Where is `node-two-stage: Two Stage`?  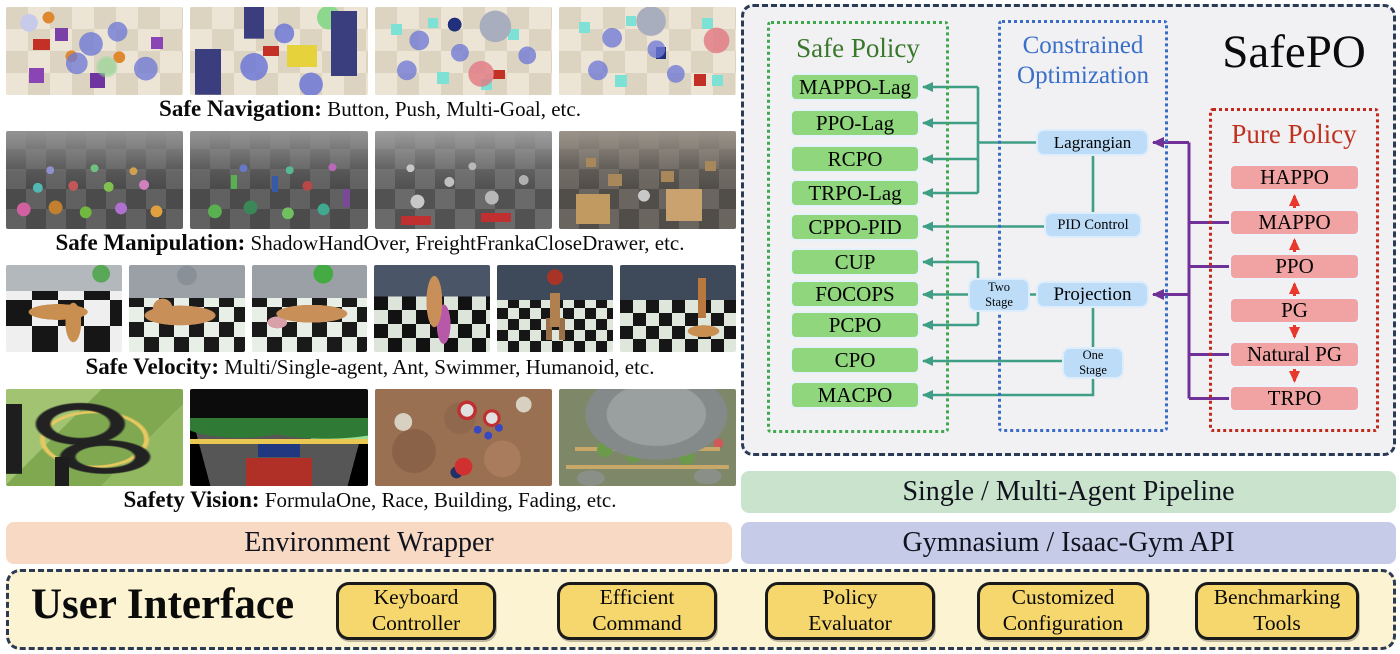 node-two-stage: Two Stage is located at coordinates (999, 295).